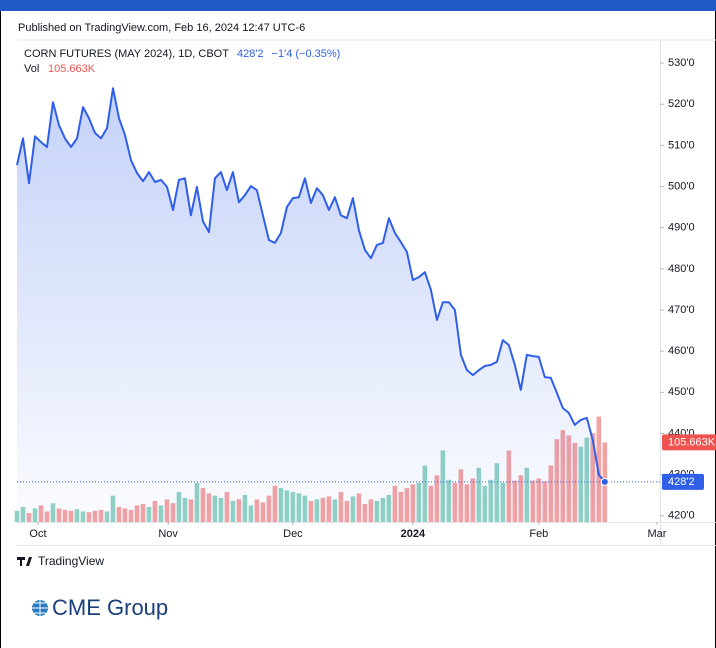  I want to click on symbol-title: CORN FUTURES (MAY 2024), 1D, CBOT, so click(126, 54).